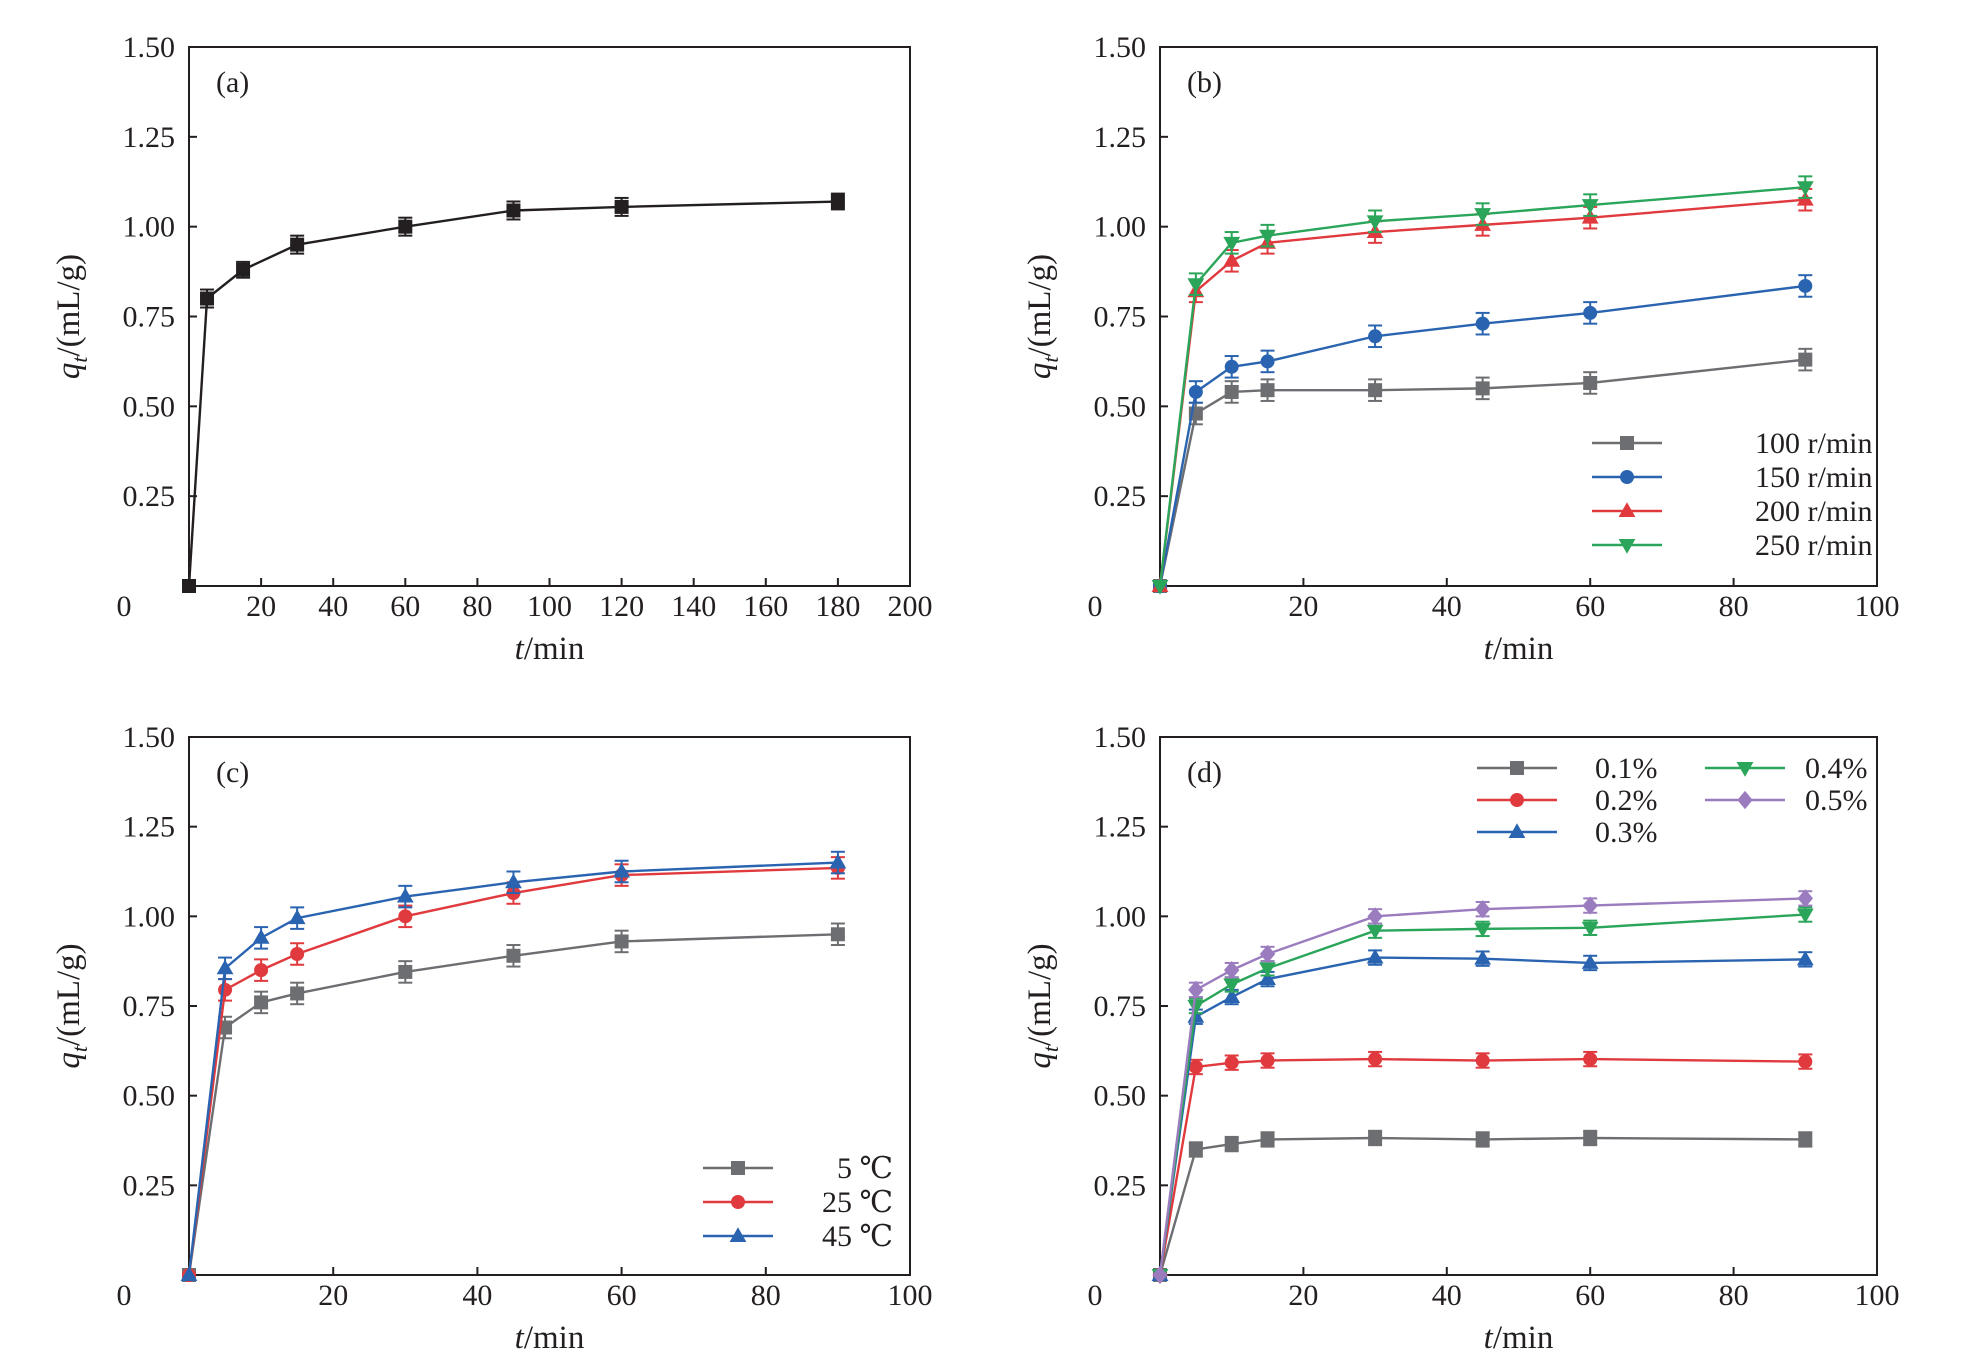 This screenshot has width=1973, height=1357. I want to click on plot-frame, so click(549, 1006).